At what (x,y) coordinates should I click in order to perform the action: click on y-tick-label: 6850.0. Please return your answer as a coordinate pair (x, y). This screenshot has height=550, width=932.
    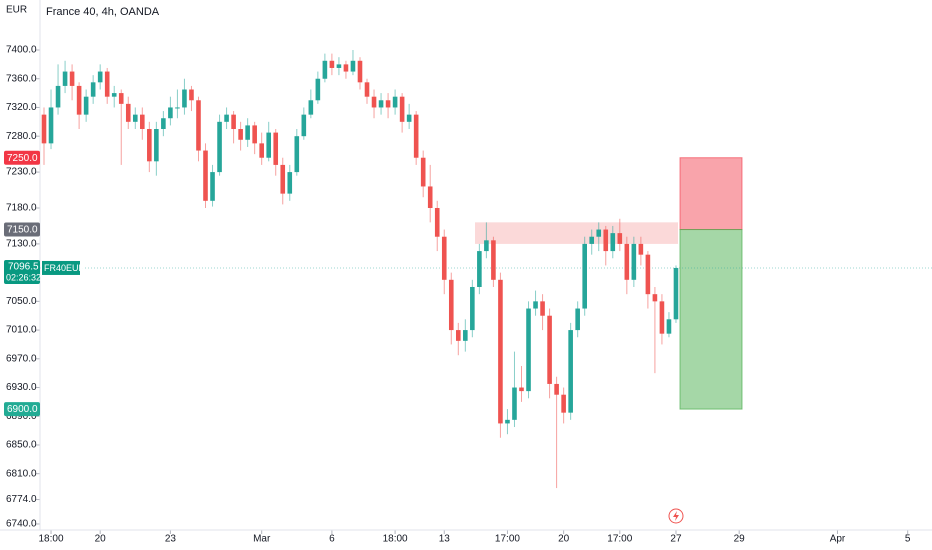
    Looking at the image, I should click on (21, 445).